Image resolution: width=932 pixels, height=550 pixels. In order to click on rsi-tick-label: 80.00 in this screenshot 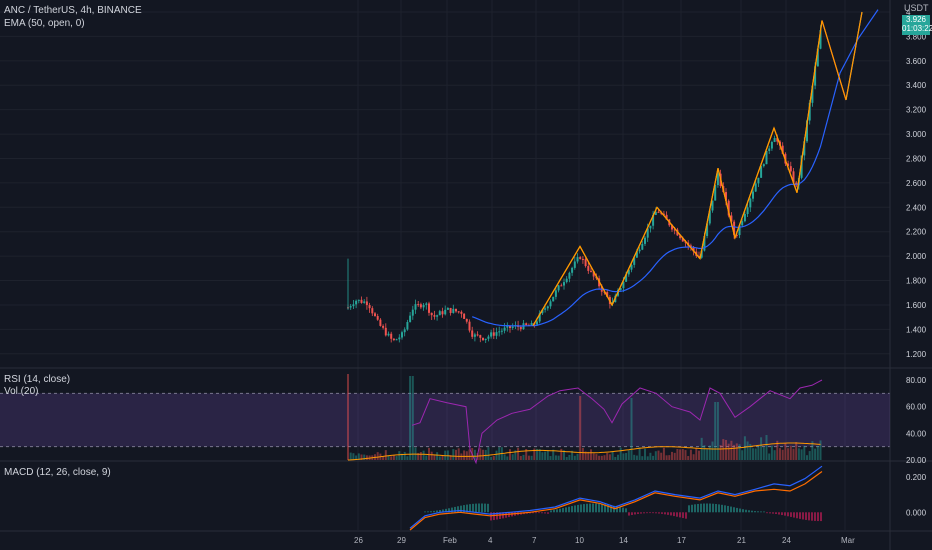, I will do `click(916, 380)`.